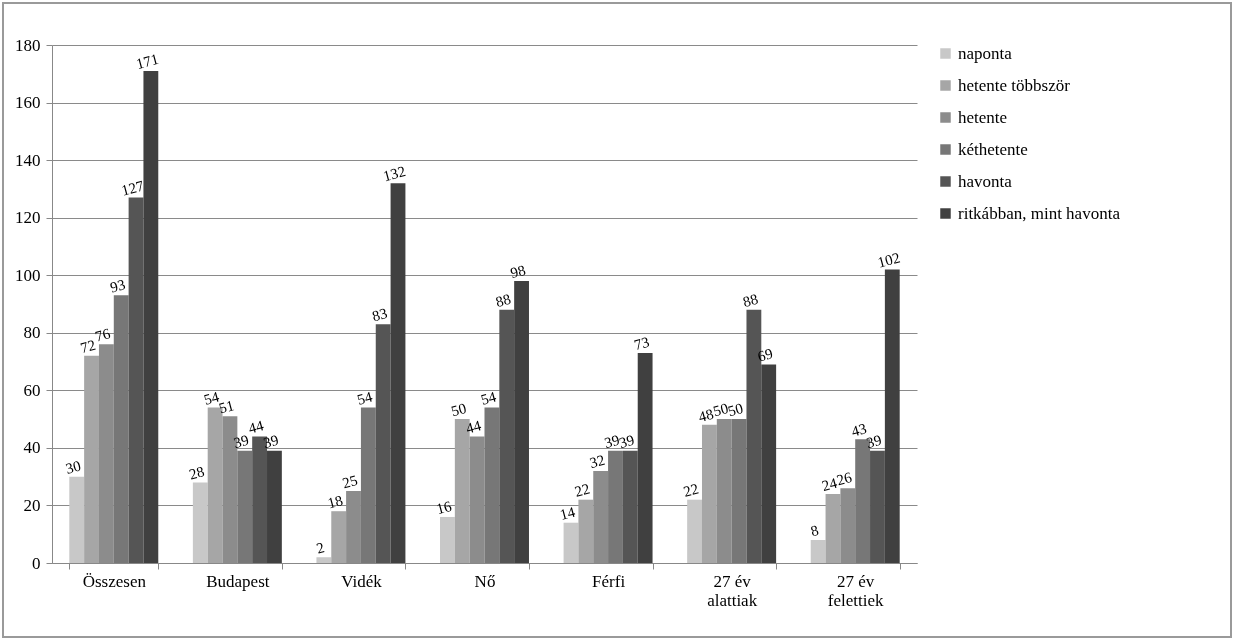 Image resolution: width=1238 pixels, height=644 pixels. What do you see at coordinates (28, 275) in the screenshot?
I see `y-tick-label: 100` at bounding box center [28, 275].